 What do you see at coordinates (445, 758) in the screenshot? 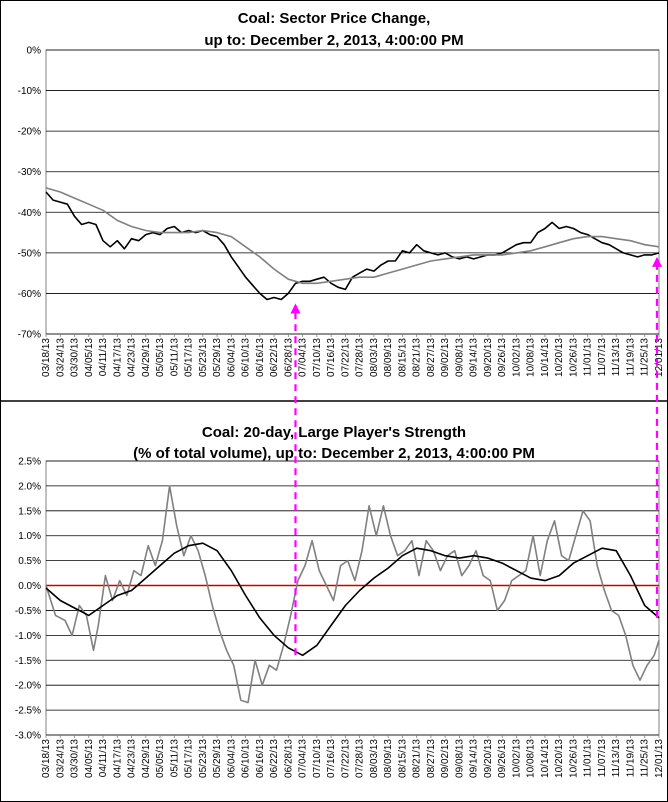
I see `bottom-x-tick-label: 09/02/13` at bounding box center [445, 758].